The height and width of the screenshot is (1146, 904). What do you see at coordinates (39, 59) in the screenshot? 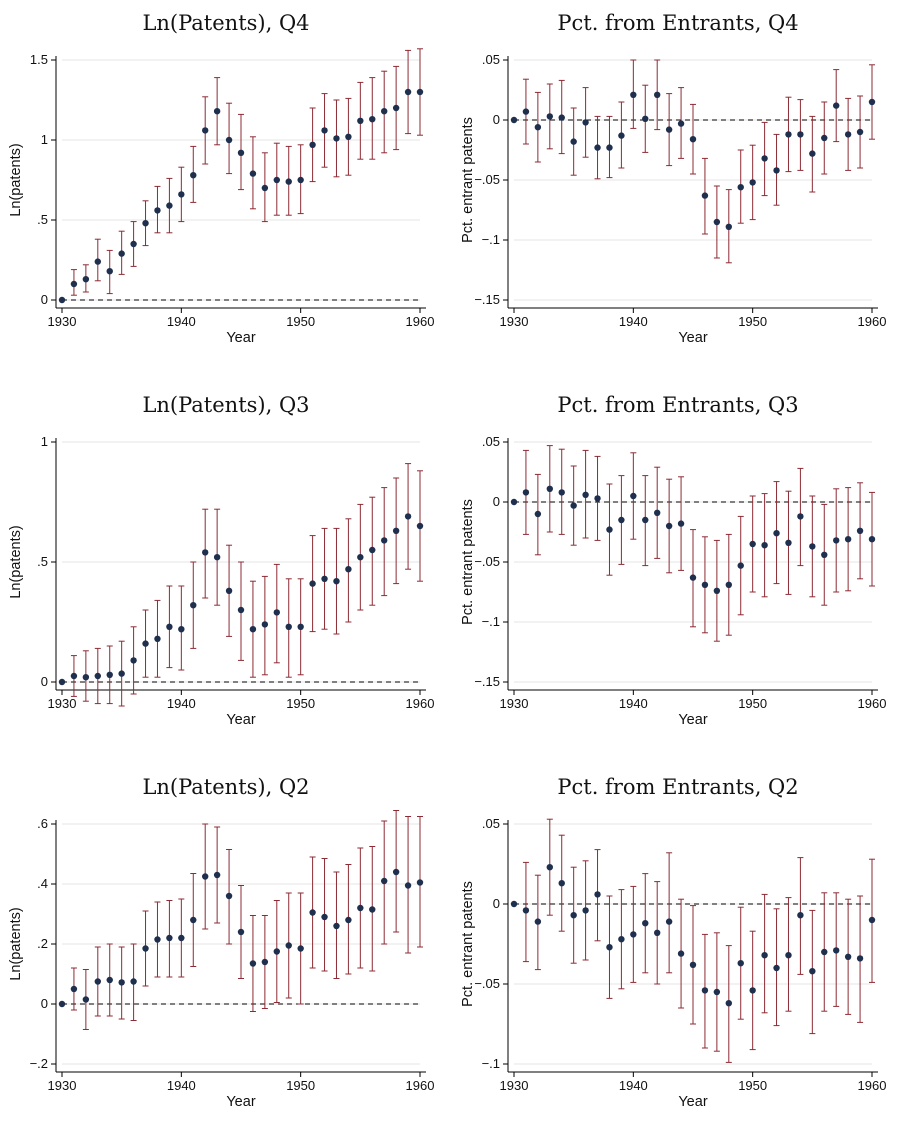
I see `y-tick-label: 1.5` at bounding box center [39, 59].